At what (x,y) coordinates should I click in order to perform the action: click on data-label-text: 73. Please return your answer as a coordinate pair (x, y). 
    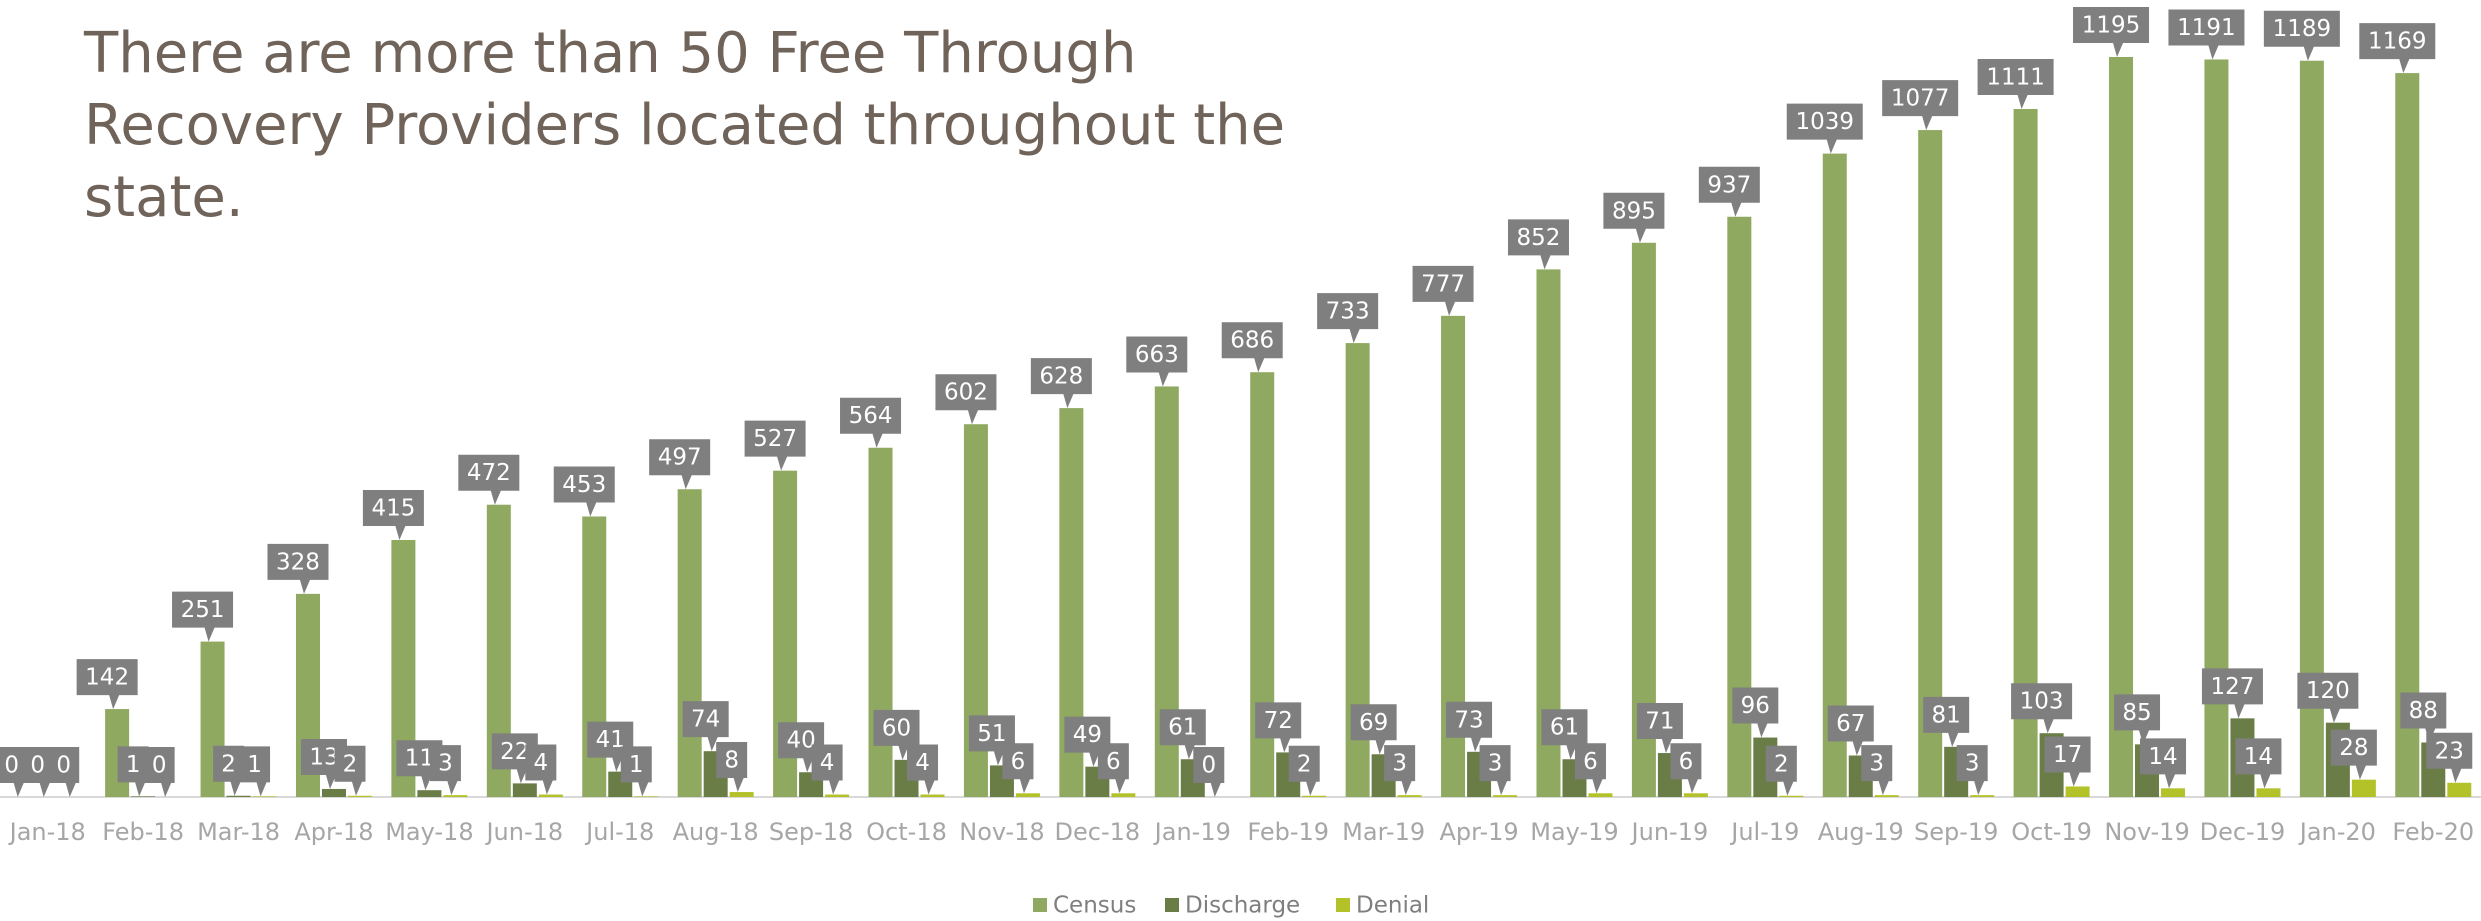
    Looking at the image, I should click on (1468, 720).